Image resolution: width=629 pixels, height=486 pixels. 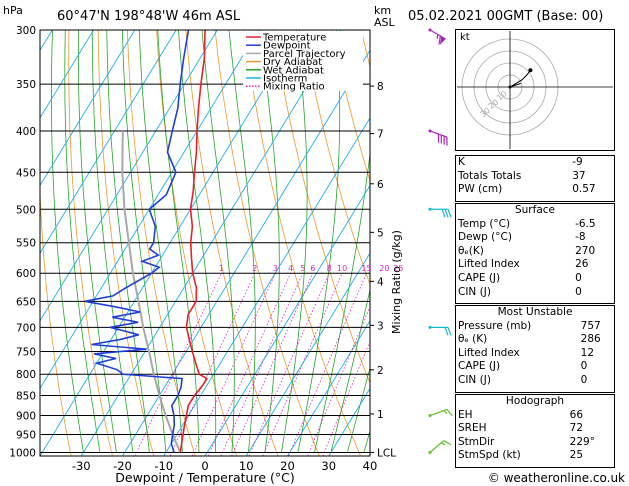 What do you see at coordinates (484, 223) in the screenshot?
I see `index-label: Temp (°C)` at bounding box center [484, 223].